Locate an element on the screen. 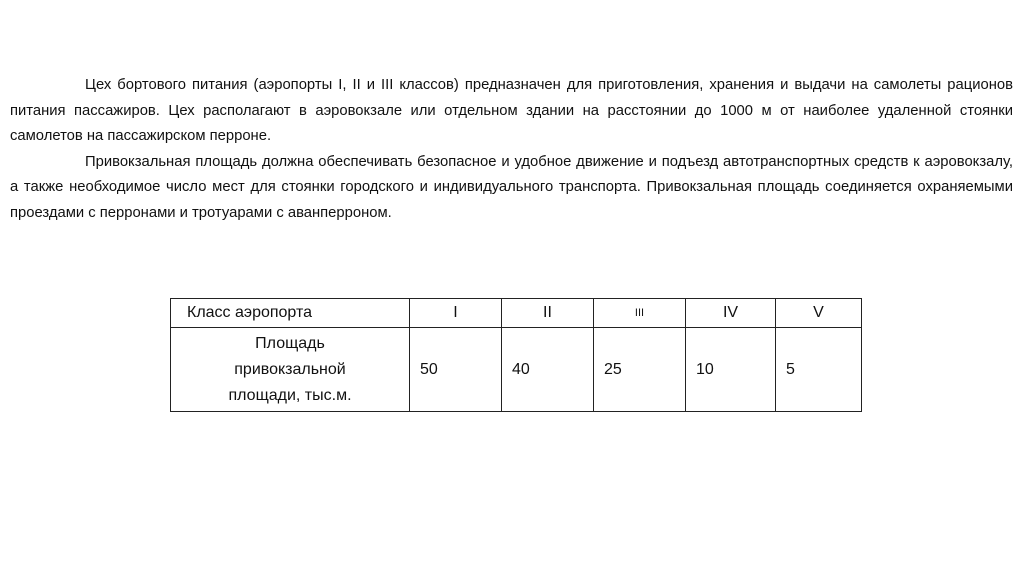 This screenshot has height=574, width=1024. value-cell: 25 is located at coordinates (639, 369).